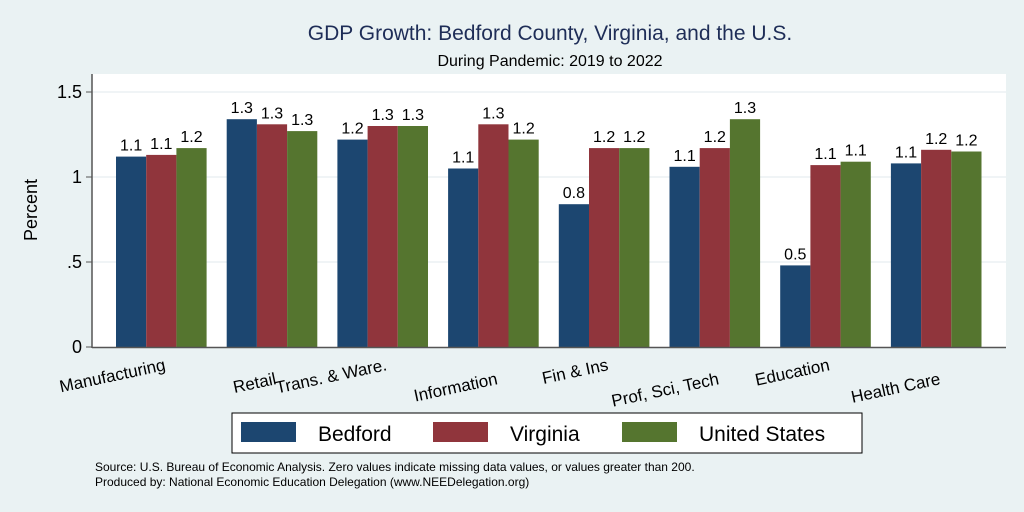 This screenshot has height=512, width=1024. What do you see at coordinates (31, 210) in the screenshot?
I see `y-axis-label: Percent` at bounding box center [31, 210].